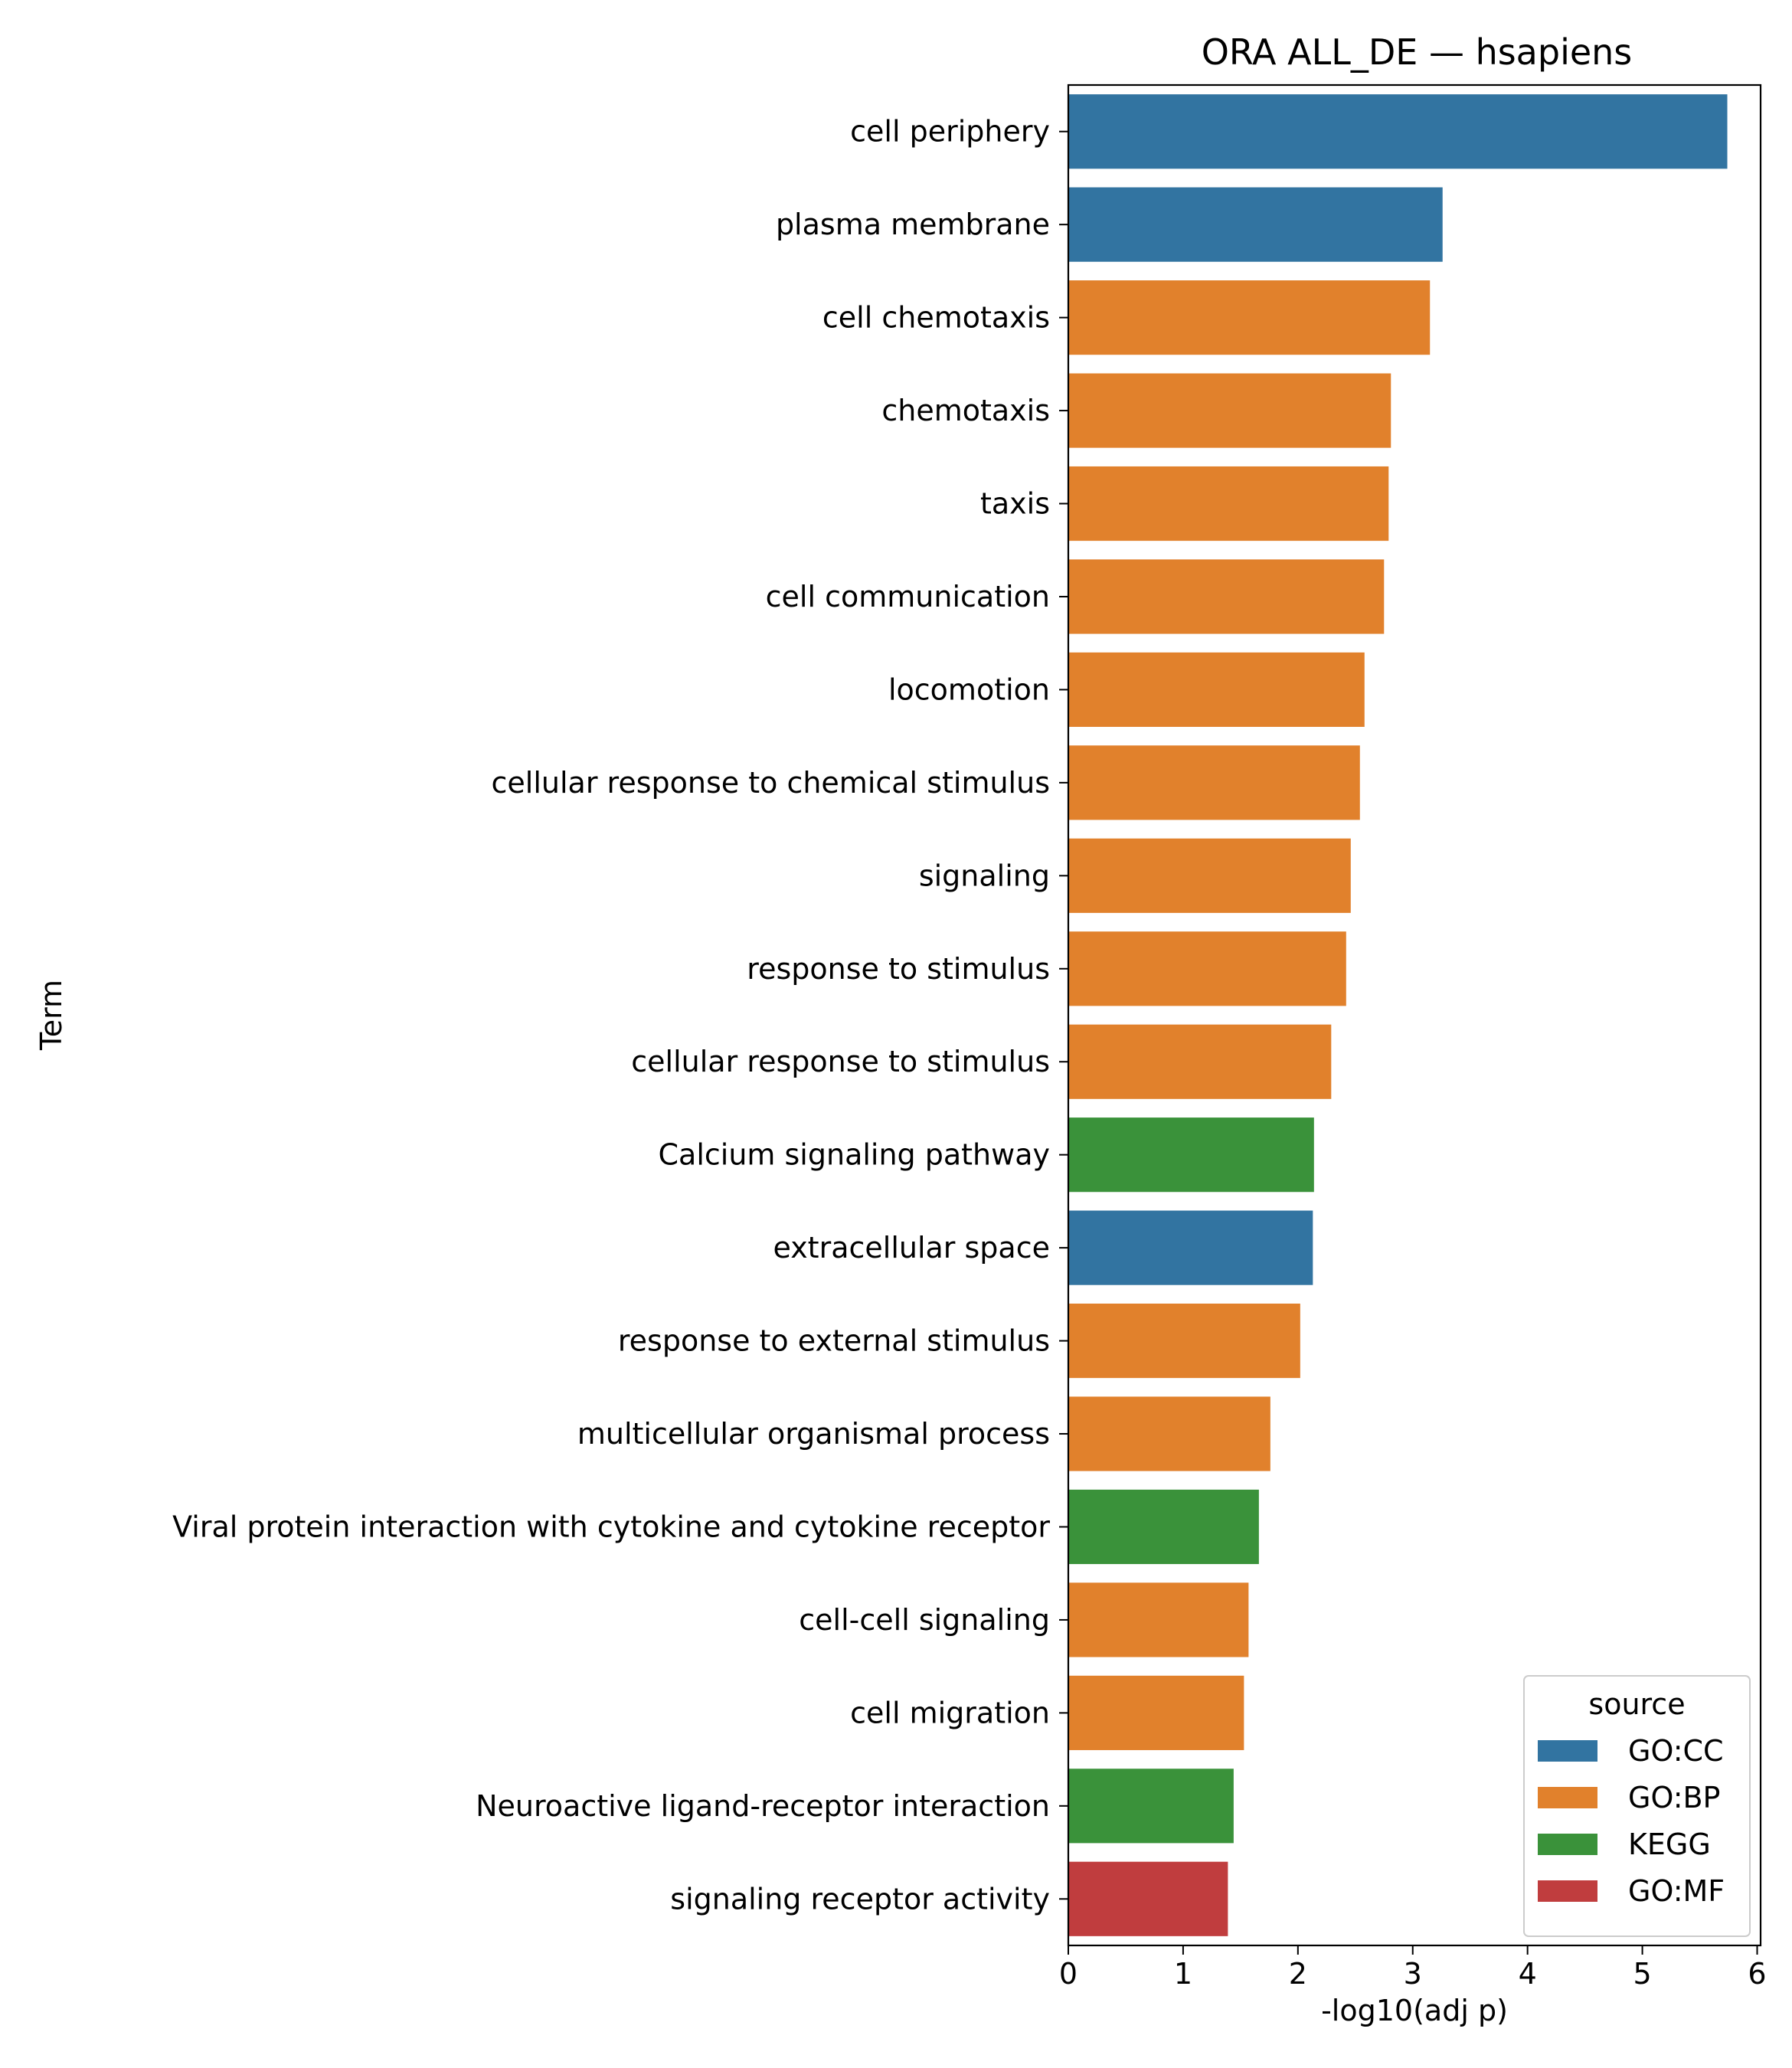 The width and height of the screenshot is (1792, 2068). Describe the element at coordinates (840, 1061) in the screenshot. I see `y-tick-label: cellular response to stimulus` at that location.